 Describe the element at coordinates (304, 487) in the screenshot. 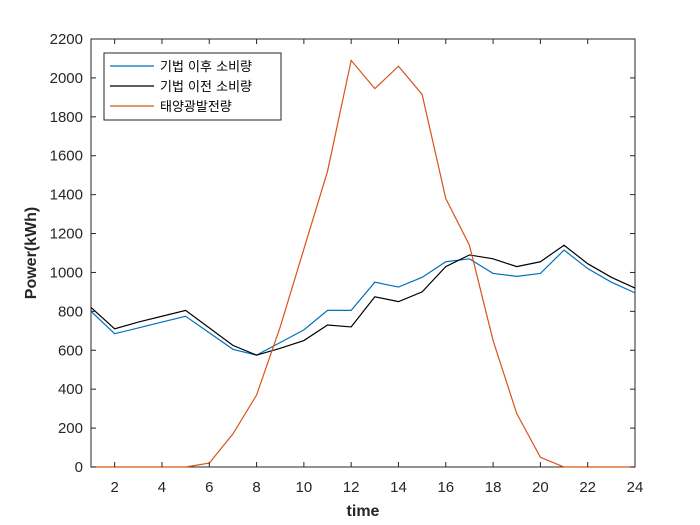

I see `x-tick-label: 10` at that location.